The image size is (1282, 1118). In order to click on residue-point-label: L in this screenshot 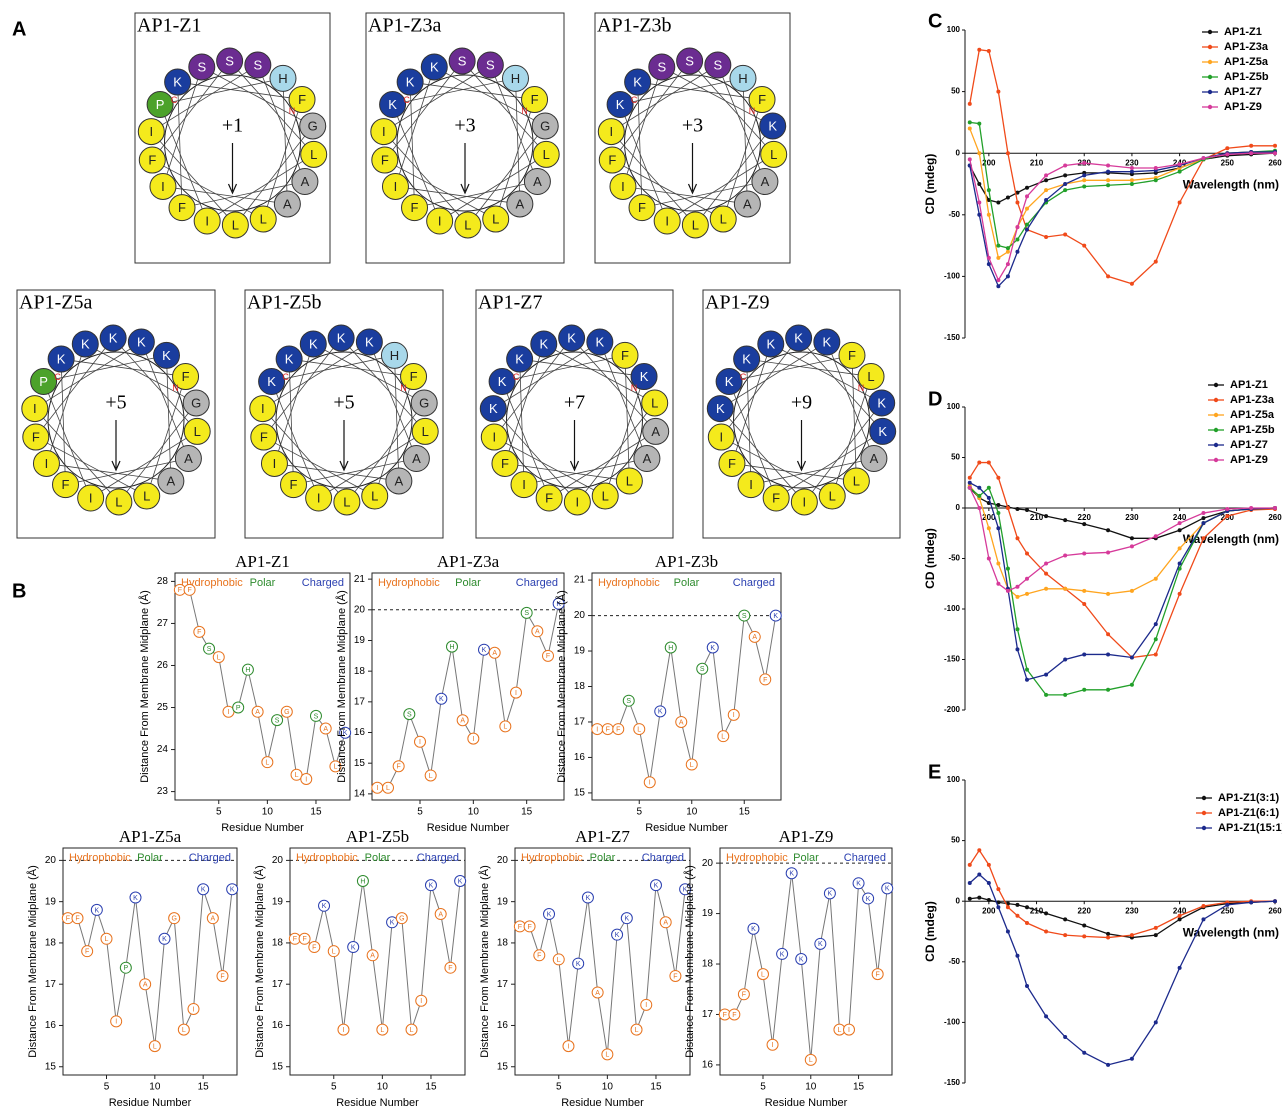, I will do `click(639, 729)`.